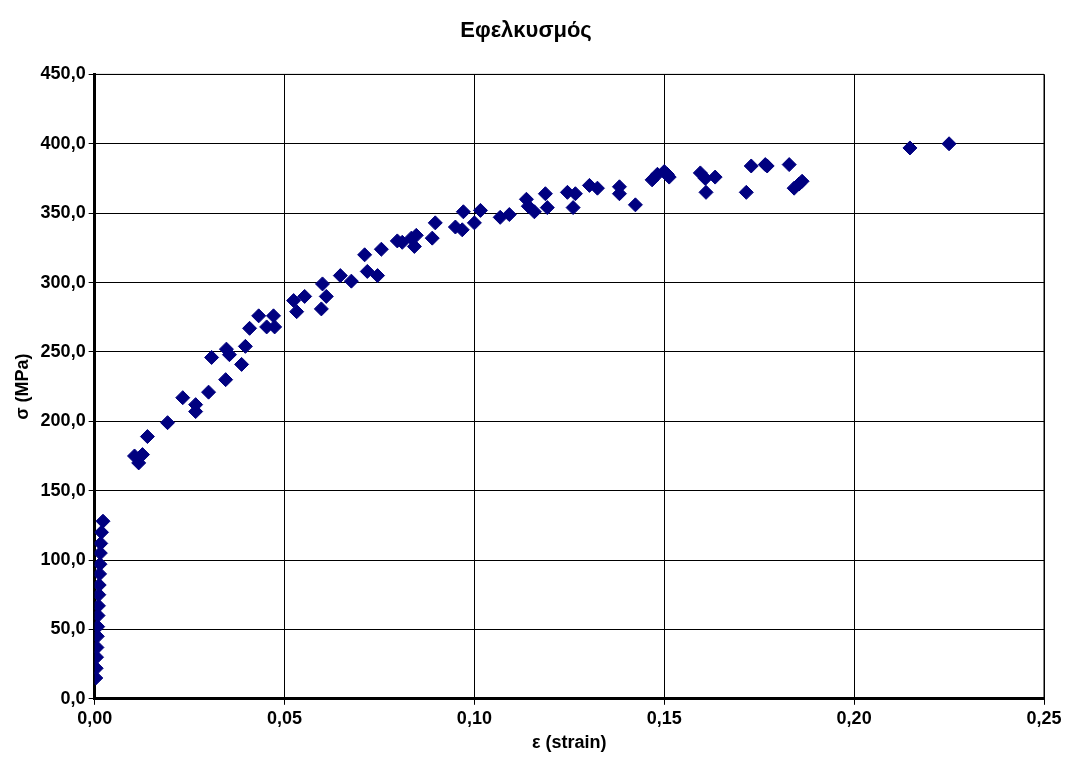 The image size is (1082, 762). I want to click on x-tick-label: 0,15, so click(664, 717).